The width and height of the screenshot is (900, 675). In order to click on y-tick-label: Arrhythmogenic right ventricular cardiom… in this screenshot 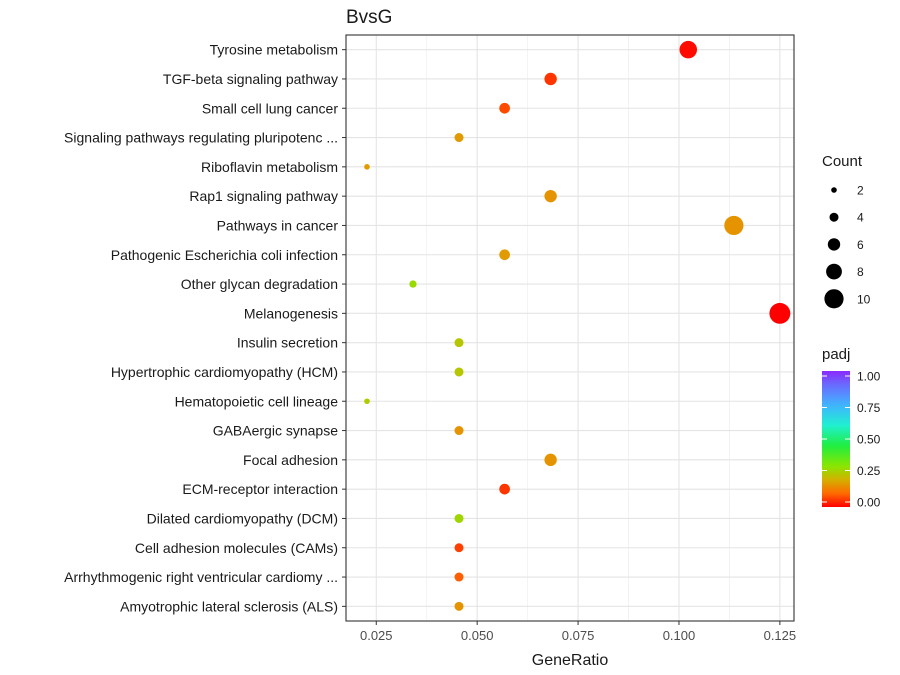, I will do `click(201, 577)`.